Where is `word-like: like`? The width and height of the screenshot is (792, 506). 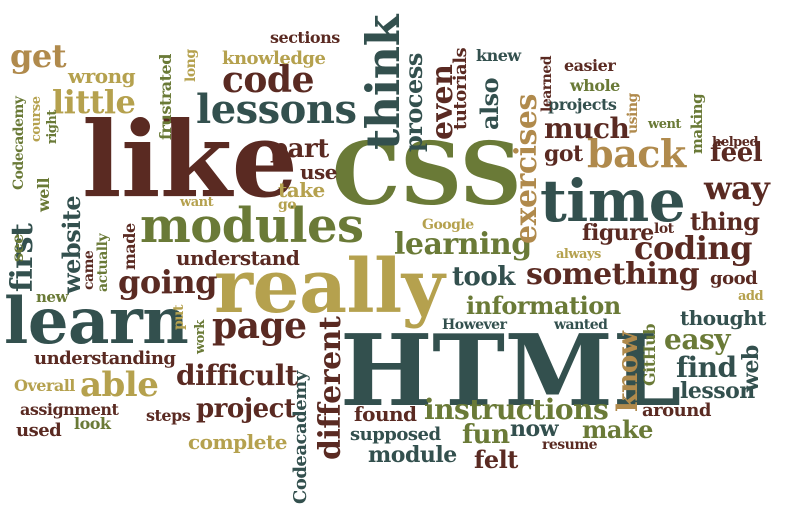
word-like: like is located at coordinates (190, 159).